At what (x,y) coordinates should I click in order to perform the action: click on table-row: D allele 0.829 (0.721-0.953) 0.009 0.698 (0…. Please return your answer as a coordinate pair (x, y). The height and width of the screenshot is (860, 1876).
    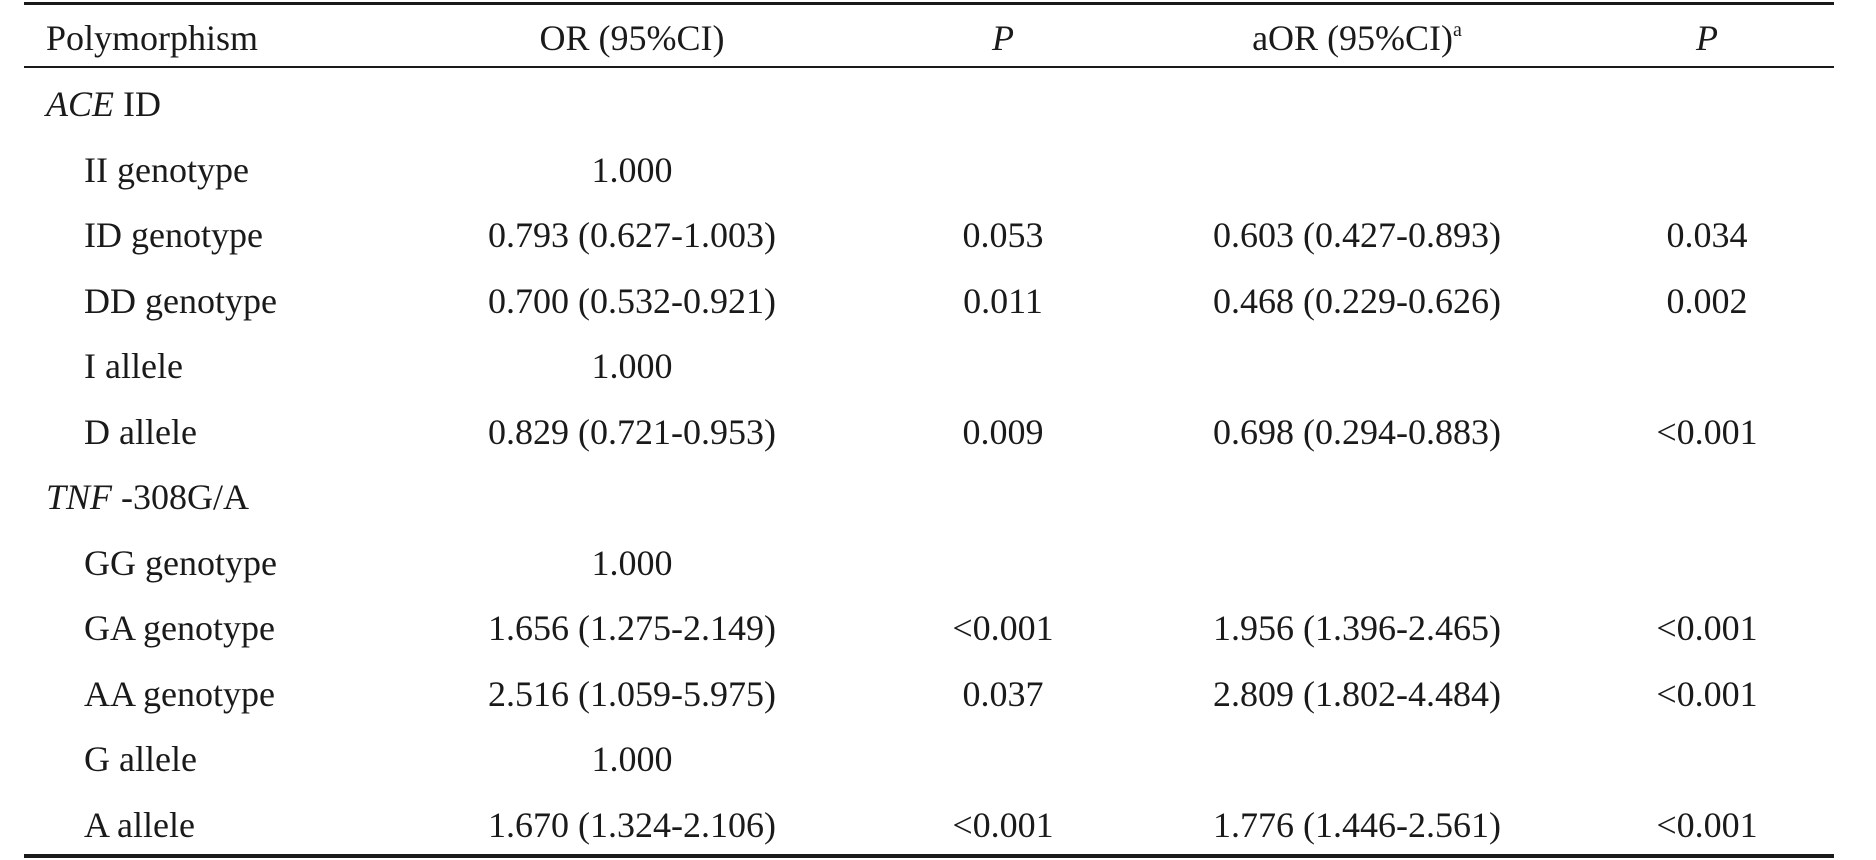
    Looking at the image, I should click on (929, 431).